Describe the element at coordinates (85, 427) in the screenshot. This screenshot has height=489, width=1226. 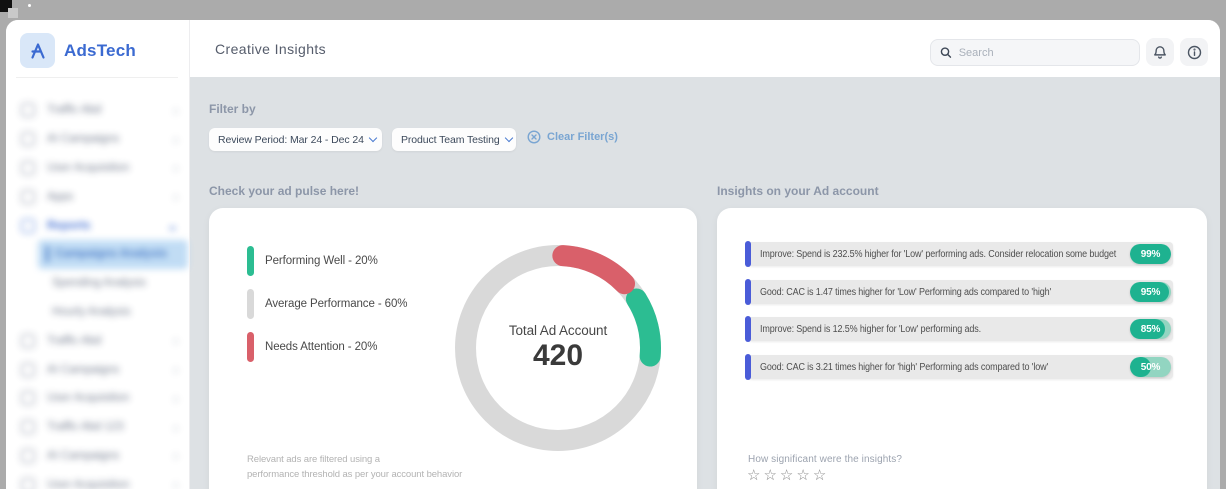
I see `nav-item-label: Traffic Abd 123` at that location.